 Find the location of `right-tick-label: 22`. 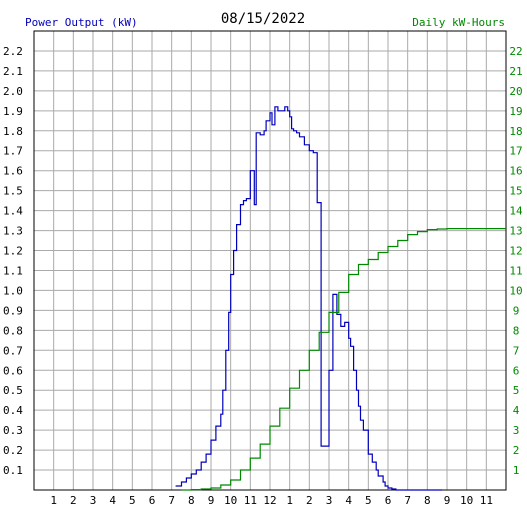

right-tick-label: 22 is located at coordinates (515, 51).